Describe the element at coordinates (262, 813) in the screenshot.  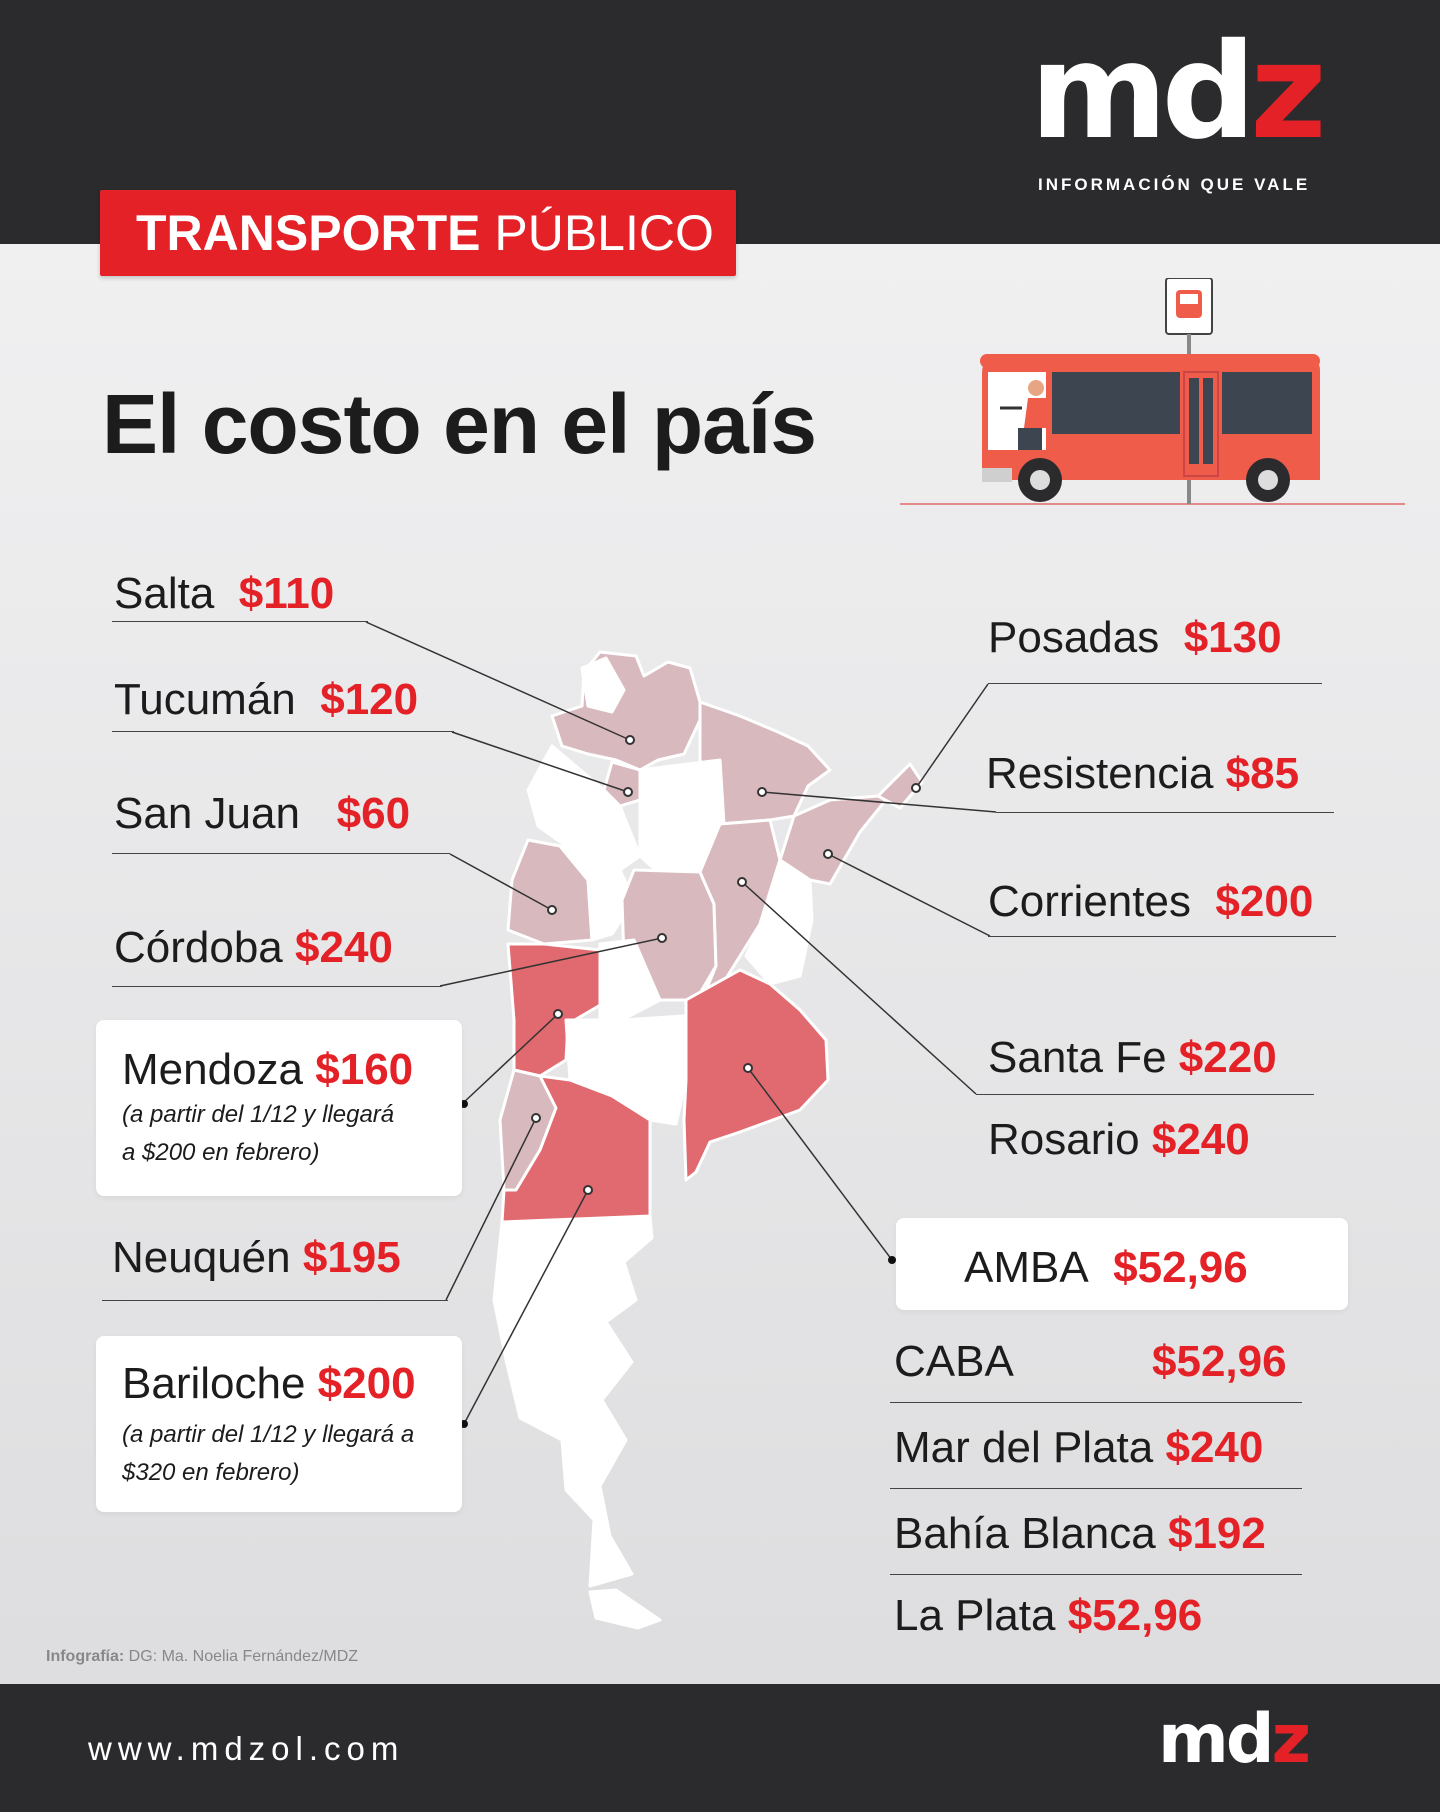
I see `label-sanjuan: San Juan $60` at that location.